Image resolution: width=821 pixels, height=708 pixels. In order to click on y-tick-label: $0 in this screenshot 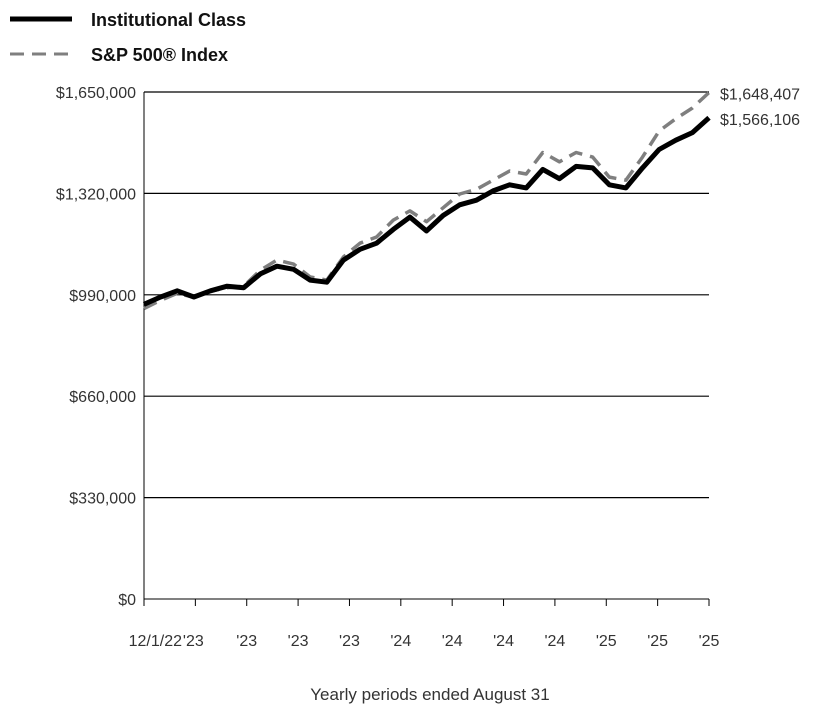, I will do `click(127, 600)`.